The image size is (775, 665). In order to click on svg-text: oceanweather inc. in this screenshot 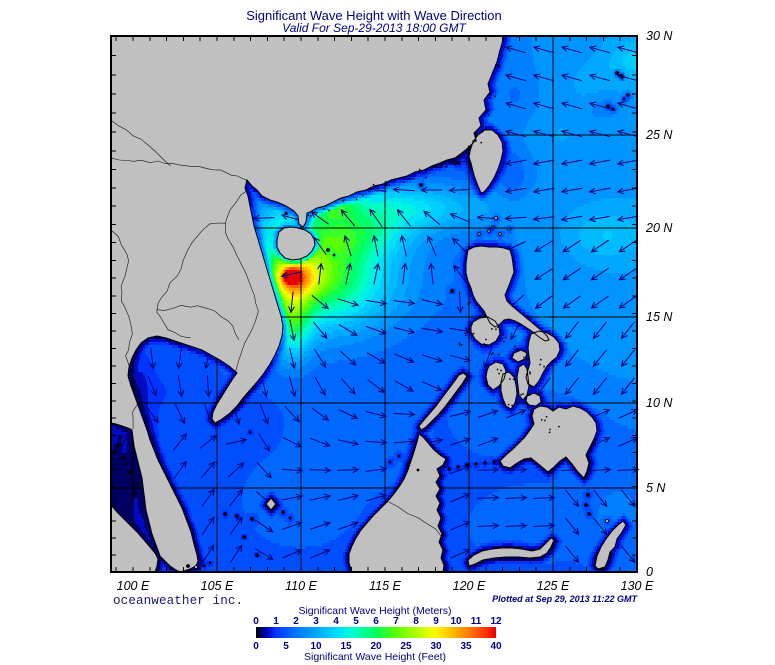, I will do `click(178, 601)`.